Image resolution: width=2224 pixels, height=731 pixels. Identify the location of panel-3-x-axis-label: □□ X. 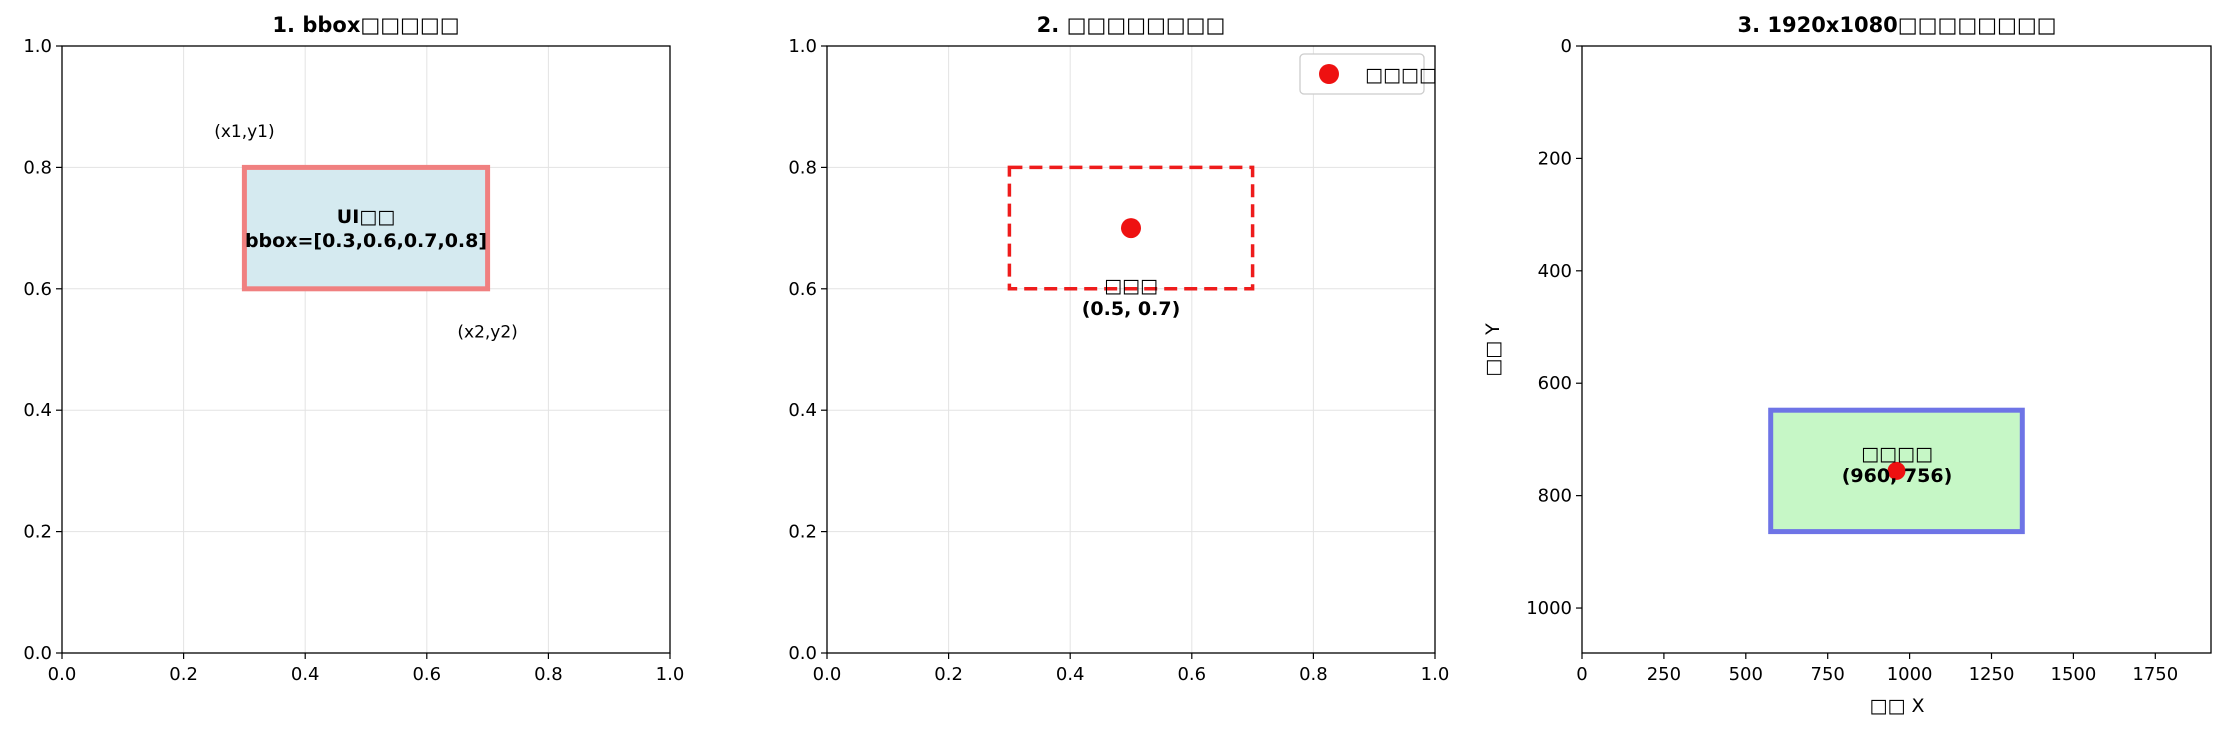
(1897, 706).